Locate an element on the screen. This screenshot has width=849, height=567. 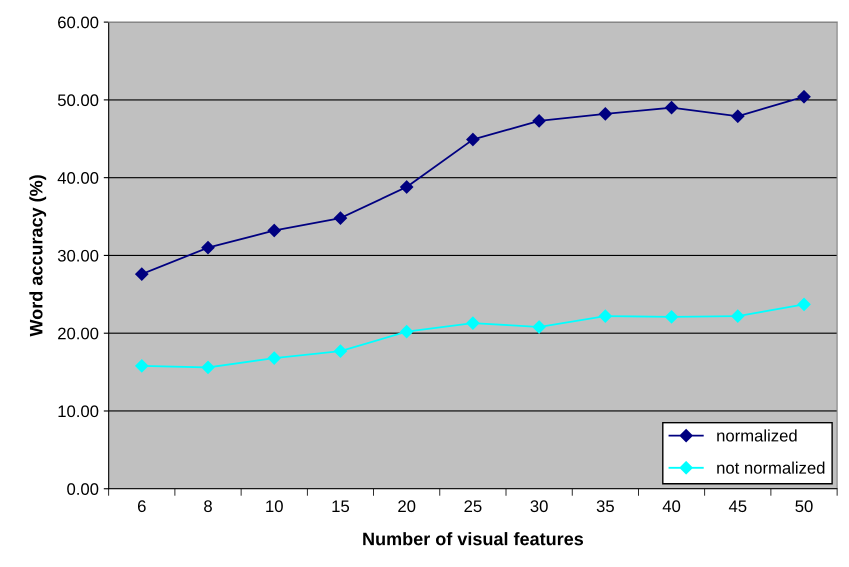
y-tick-label: 60.00 is located at coordinates (78, 22).